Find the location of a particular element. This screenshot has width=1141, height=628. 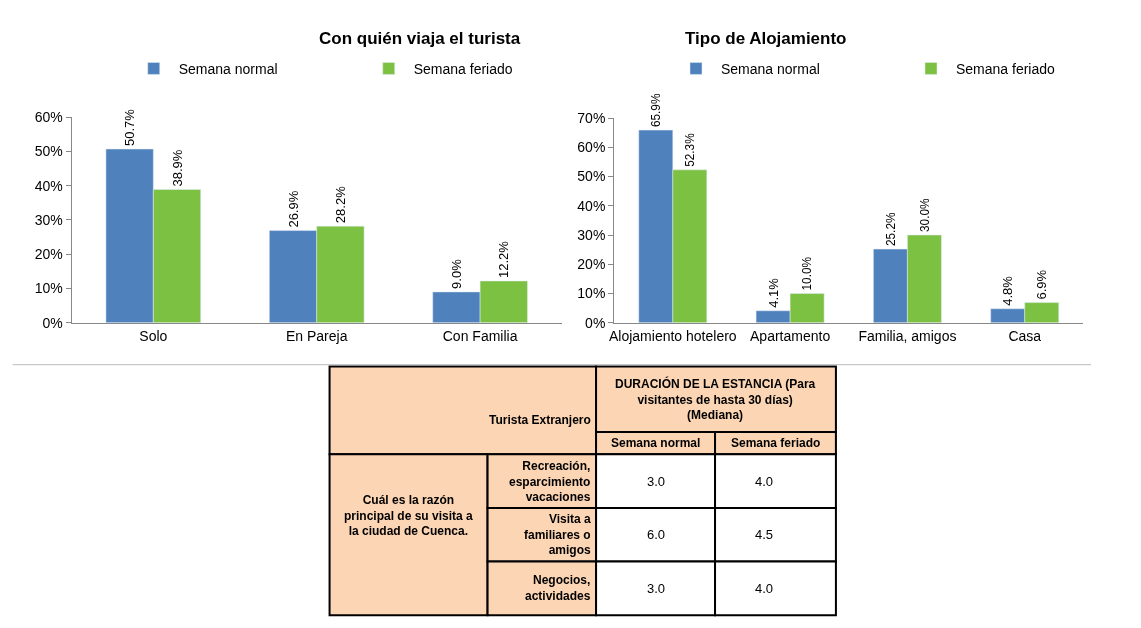

data-label: 50.7% is located at coordinates (130, 127).